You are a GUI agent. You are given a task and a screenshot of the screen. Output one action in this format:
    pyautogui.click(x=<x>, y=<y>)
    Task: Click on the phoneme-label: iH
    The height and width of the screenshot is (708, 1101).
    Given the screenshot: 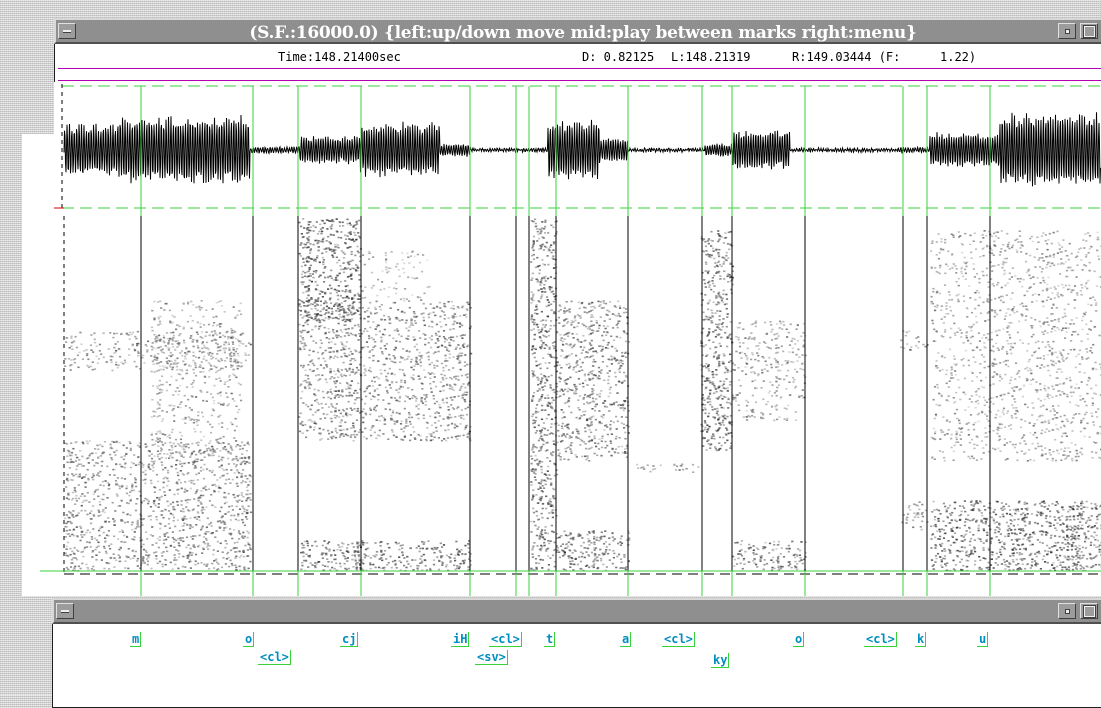 What is the action you would take?
    pyautogui.click(x=460, y=639)
    